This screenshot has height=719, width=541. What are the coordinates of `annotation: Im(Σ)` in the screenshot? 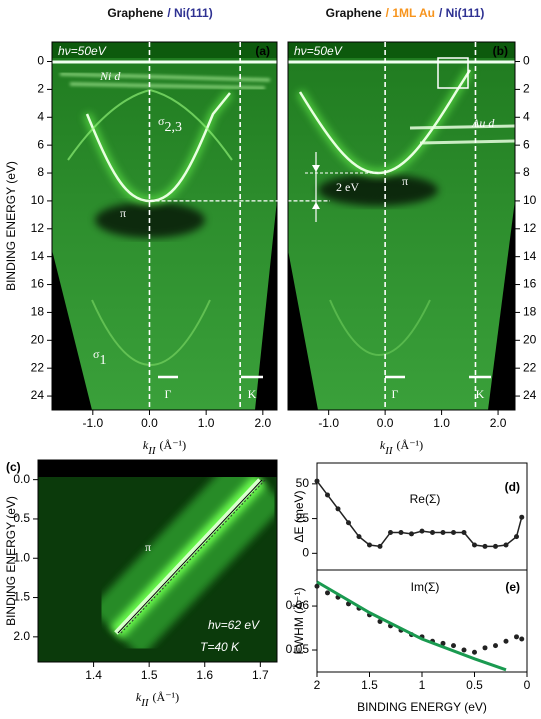 It's located at (425, 587).